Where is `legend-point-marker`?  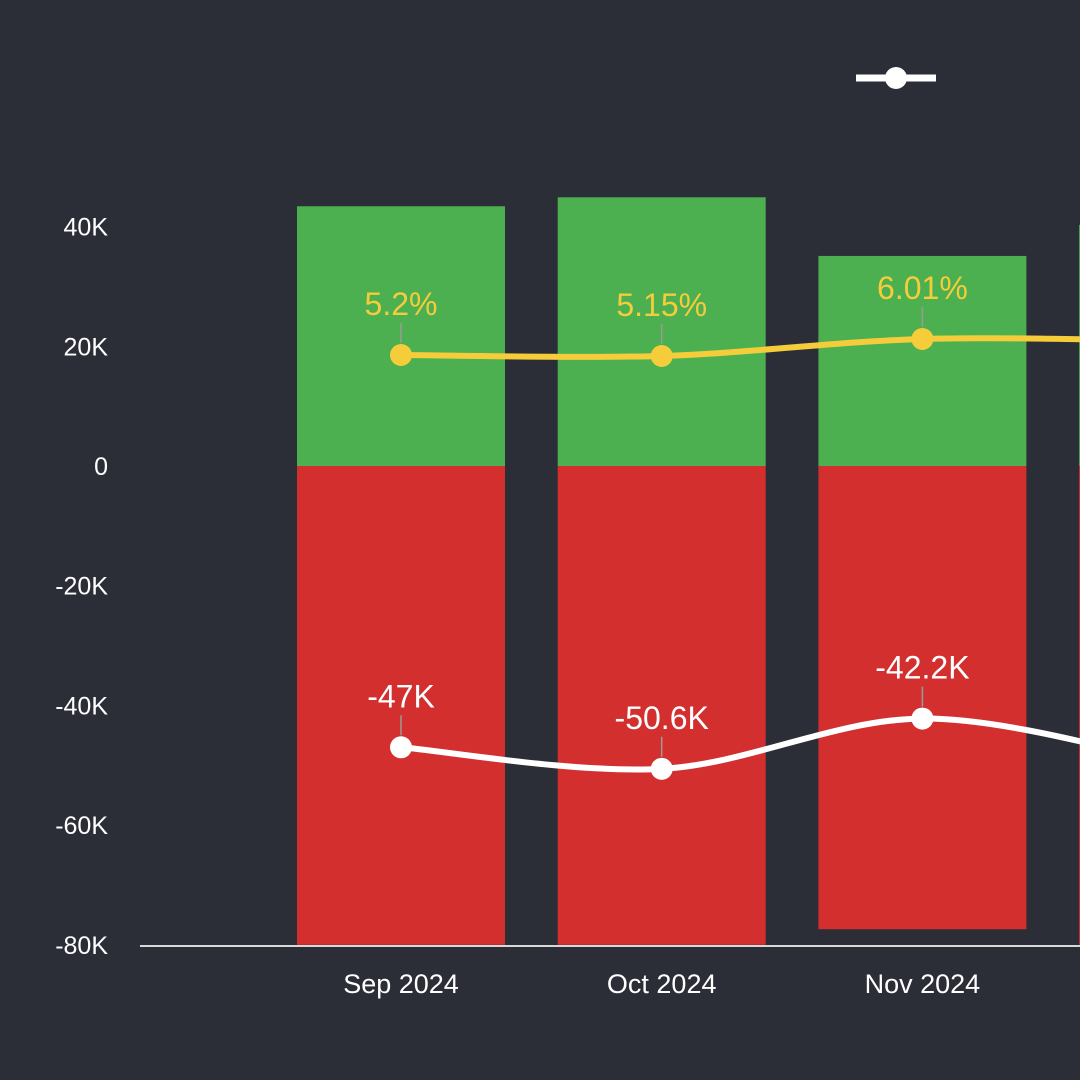
legend-point-marker is located at coordinates (896, 78).